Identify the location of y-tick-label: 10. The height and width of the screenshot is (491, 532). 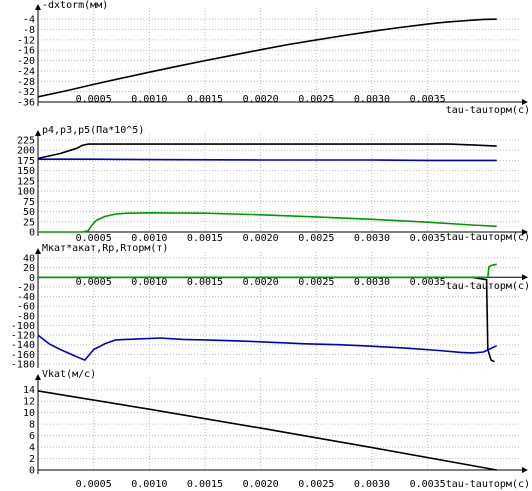
(29, 413).